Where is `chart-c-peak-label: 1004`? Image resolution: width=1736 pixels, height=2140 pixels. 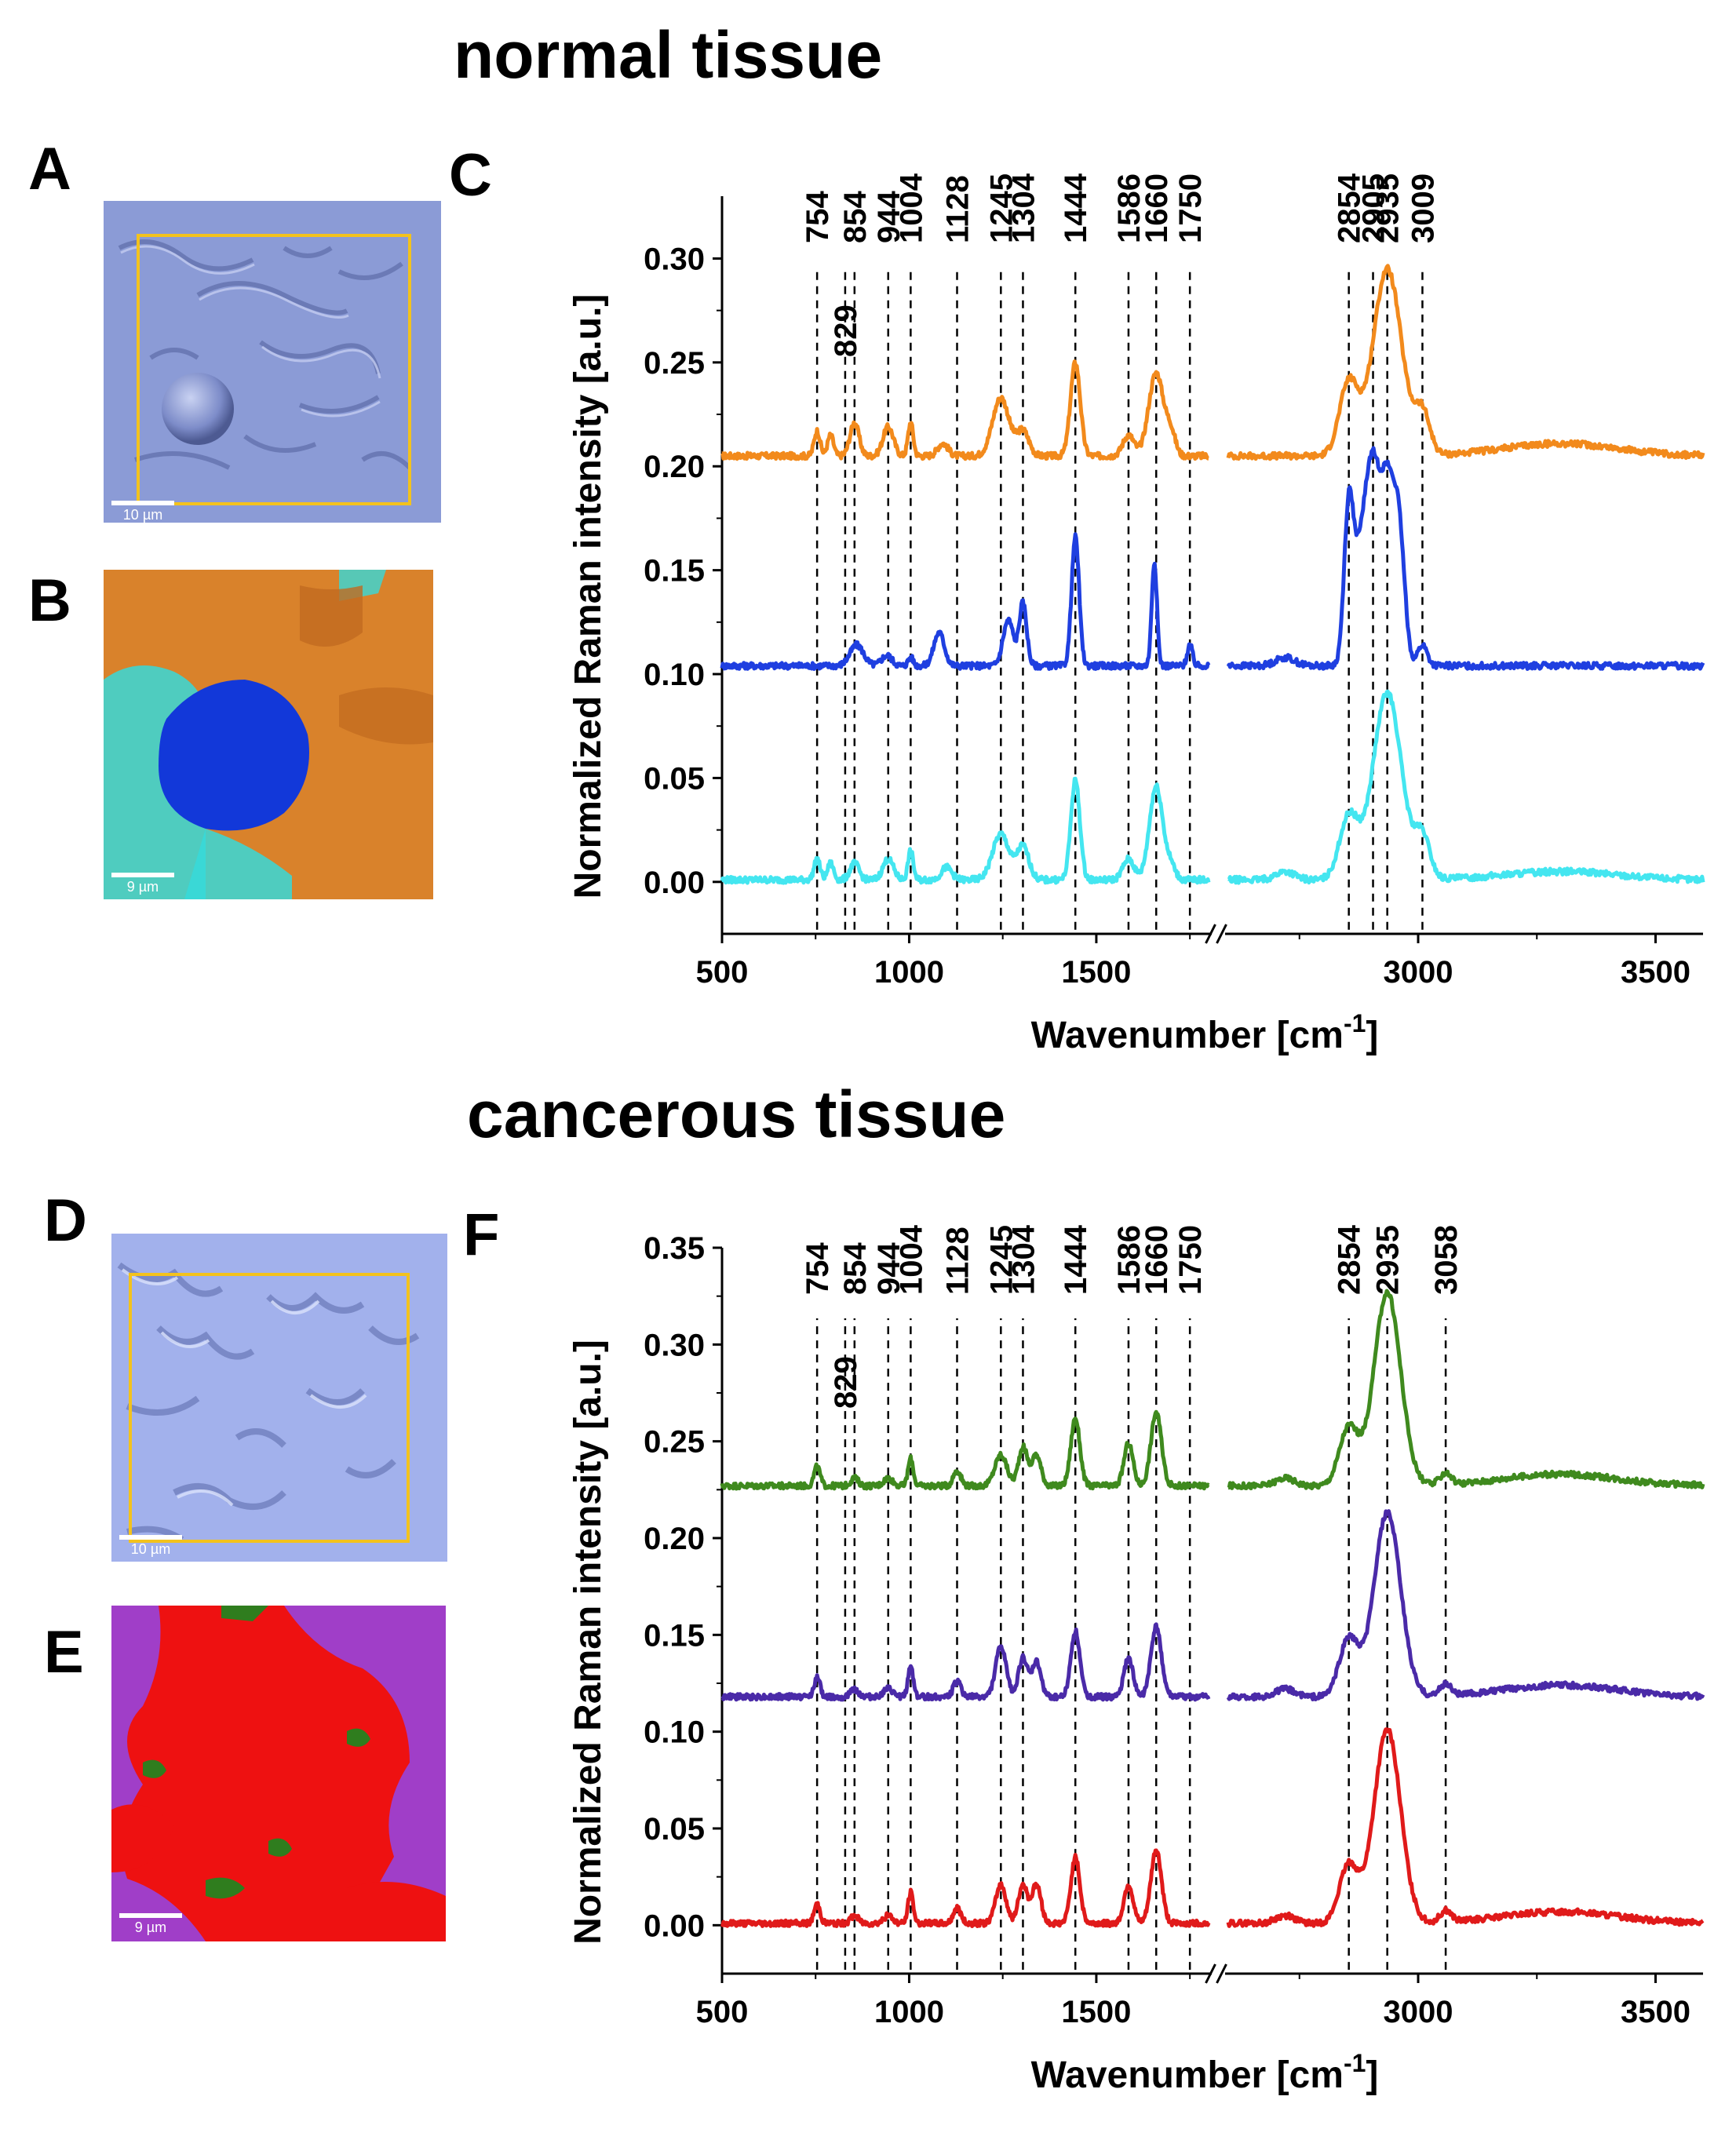 chart-c-peak-label: 1004 is located at coordinates (911, 208).